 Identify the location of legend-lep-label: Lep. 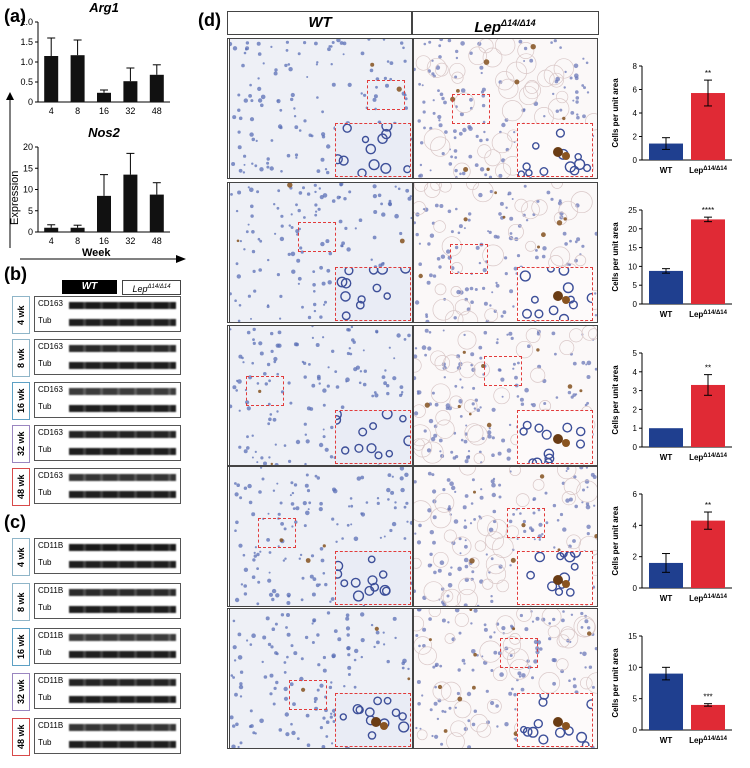
(140, 289).